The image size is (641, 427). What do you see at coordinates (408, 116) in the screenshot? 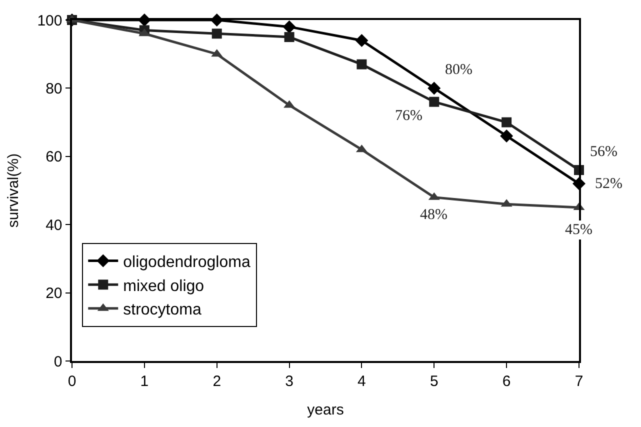
I see `data-label: 76%` at bounding box center [408, 116].